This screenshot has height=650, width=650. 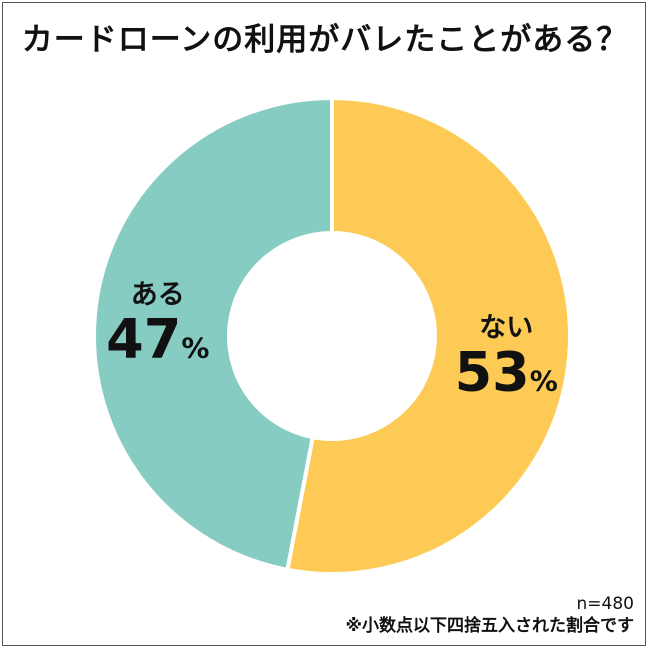 I want to click on slice-value-1: 47%, so click(x=157, y=339).